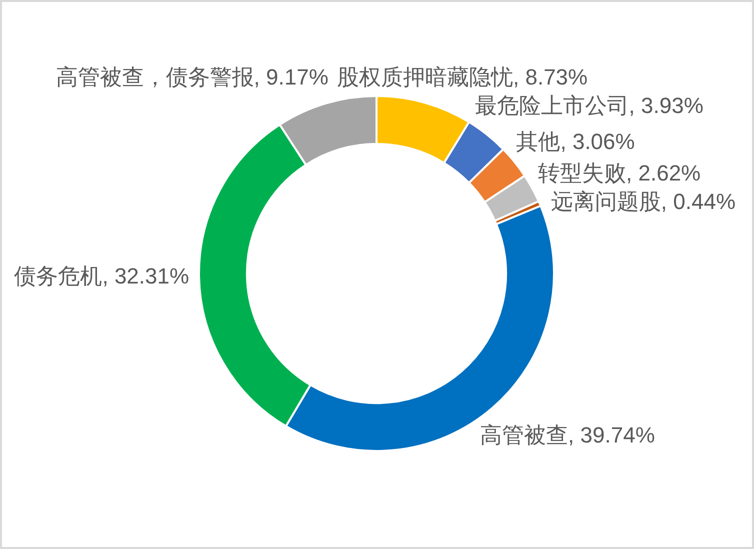 The image size is (754, 549). Describe the element at coordinates (575, 141) in the screenshot. I see `slice-label: 其他, 3.06%` at that location.